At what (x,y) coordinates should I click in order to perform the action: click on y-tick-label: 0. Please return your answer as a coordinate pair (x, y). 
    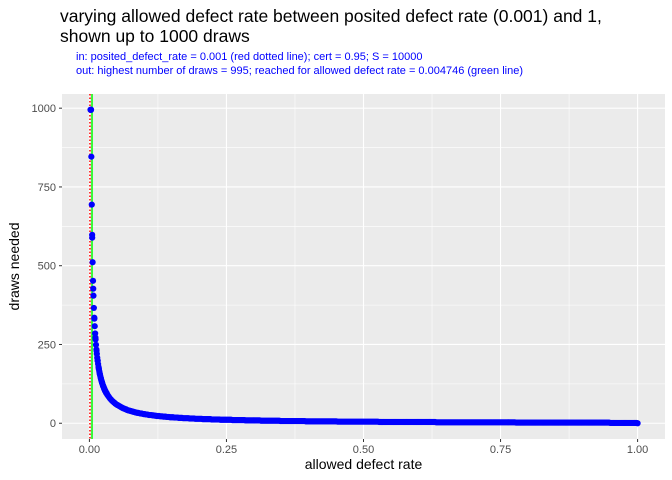
    Looking at the image, I should click on (53, 424).